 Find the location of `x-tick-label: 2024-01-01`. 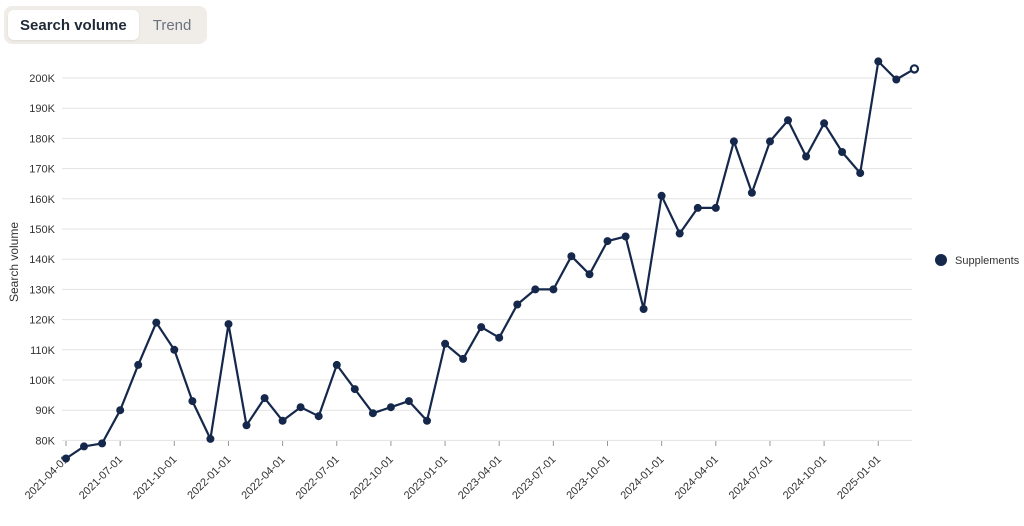

x-tick-label: 2024-01-01 is located at coordinates (642, 478).